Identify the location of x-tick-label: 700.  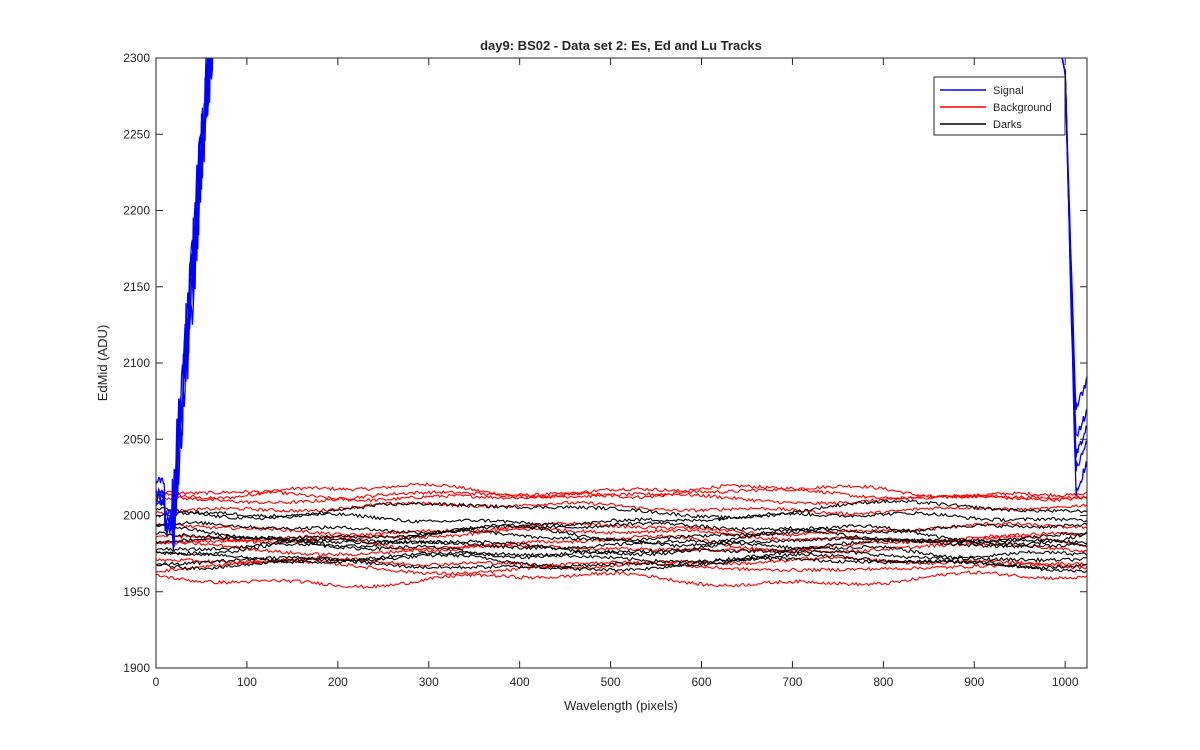
(792, 682).